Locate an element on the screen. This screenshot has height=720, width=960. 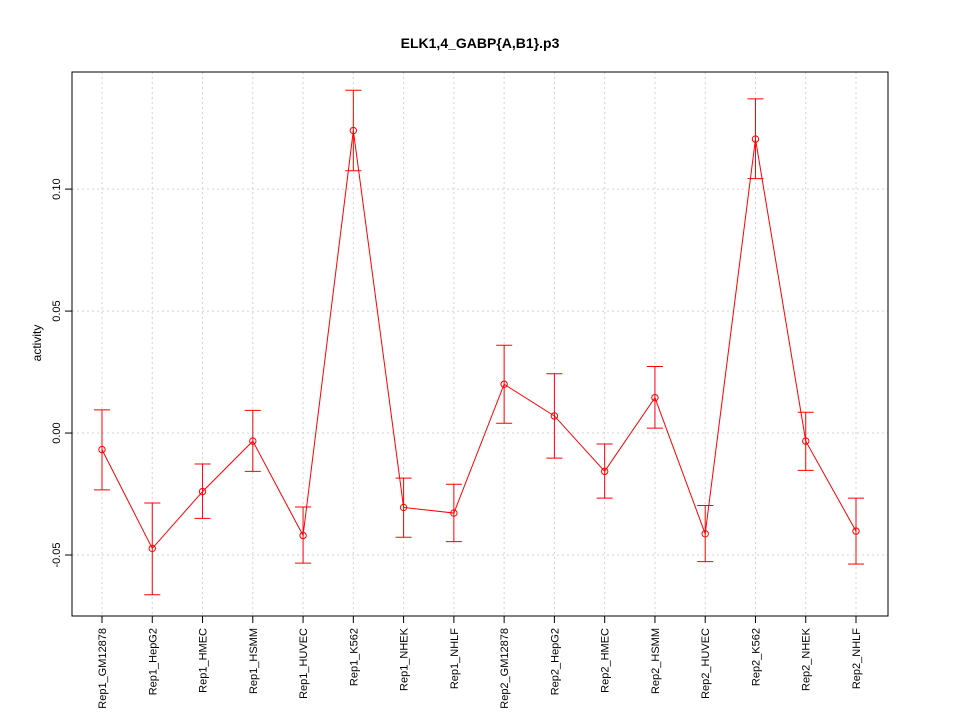
x-tick-label: Rep2_HUVEC is located at coordinates (706, 663).